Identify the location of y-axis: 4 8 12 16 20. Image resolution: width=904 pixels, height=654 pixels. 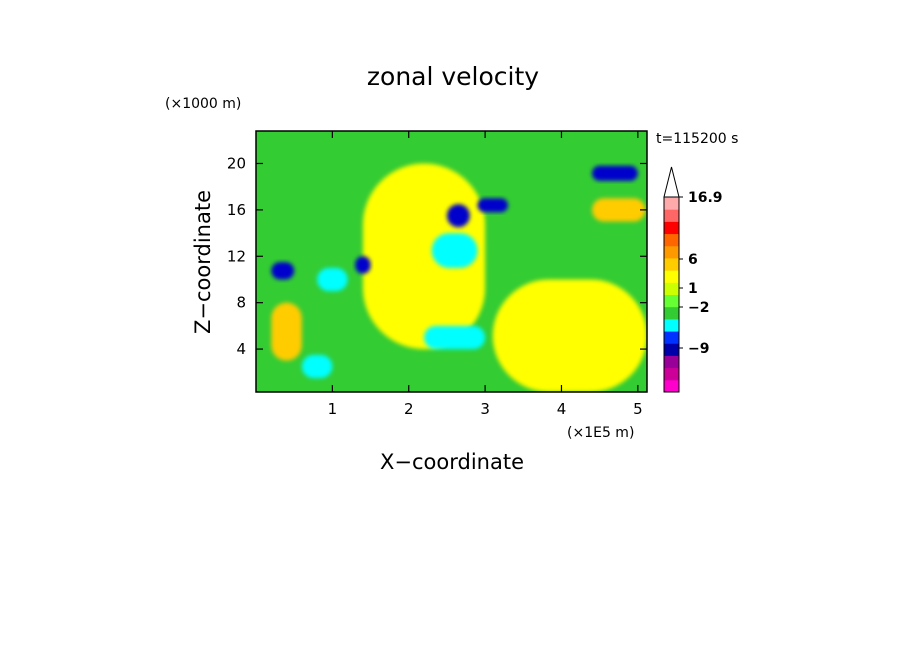
(437, 256).